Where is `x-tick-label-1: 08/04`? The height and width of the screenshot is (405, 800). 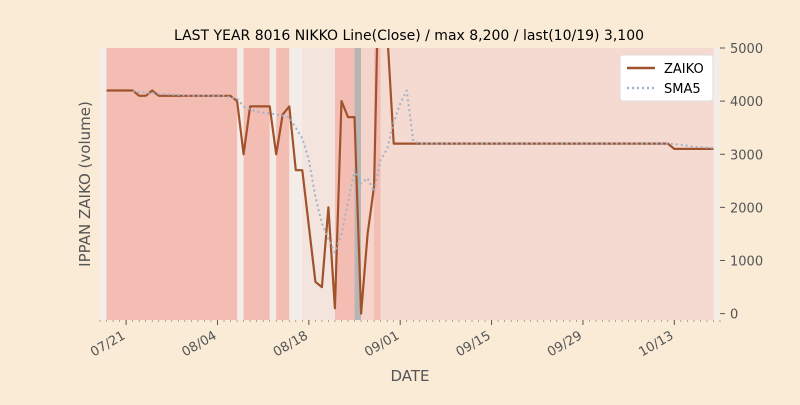 x-tick-label-1: 08/04 is located at coordinates (200, 344).